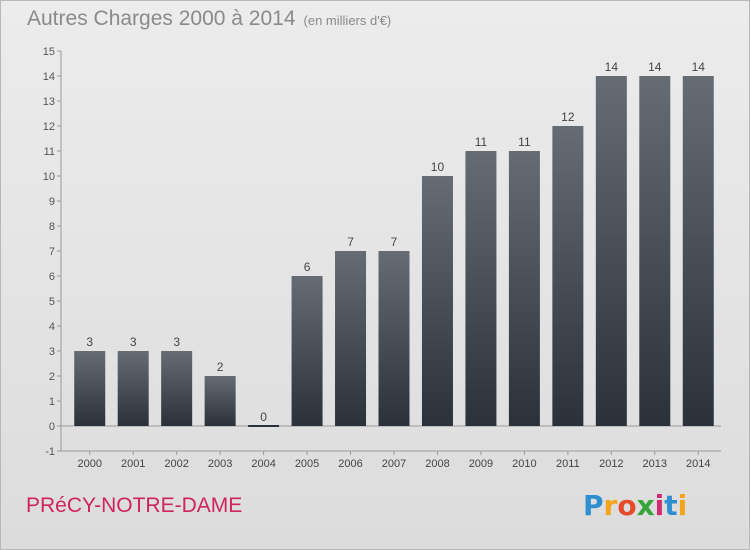  I want to click on x-tick-label: 2001, so click(133, 464).